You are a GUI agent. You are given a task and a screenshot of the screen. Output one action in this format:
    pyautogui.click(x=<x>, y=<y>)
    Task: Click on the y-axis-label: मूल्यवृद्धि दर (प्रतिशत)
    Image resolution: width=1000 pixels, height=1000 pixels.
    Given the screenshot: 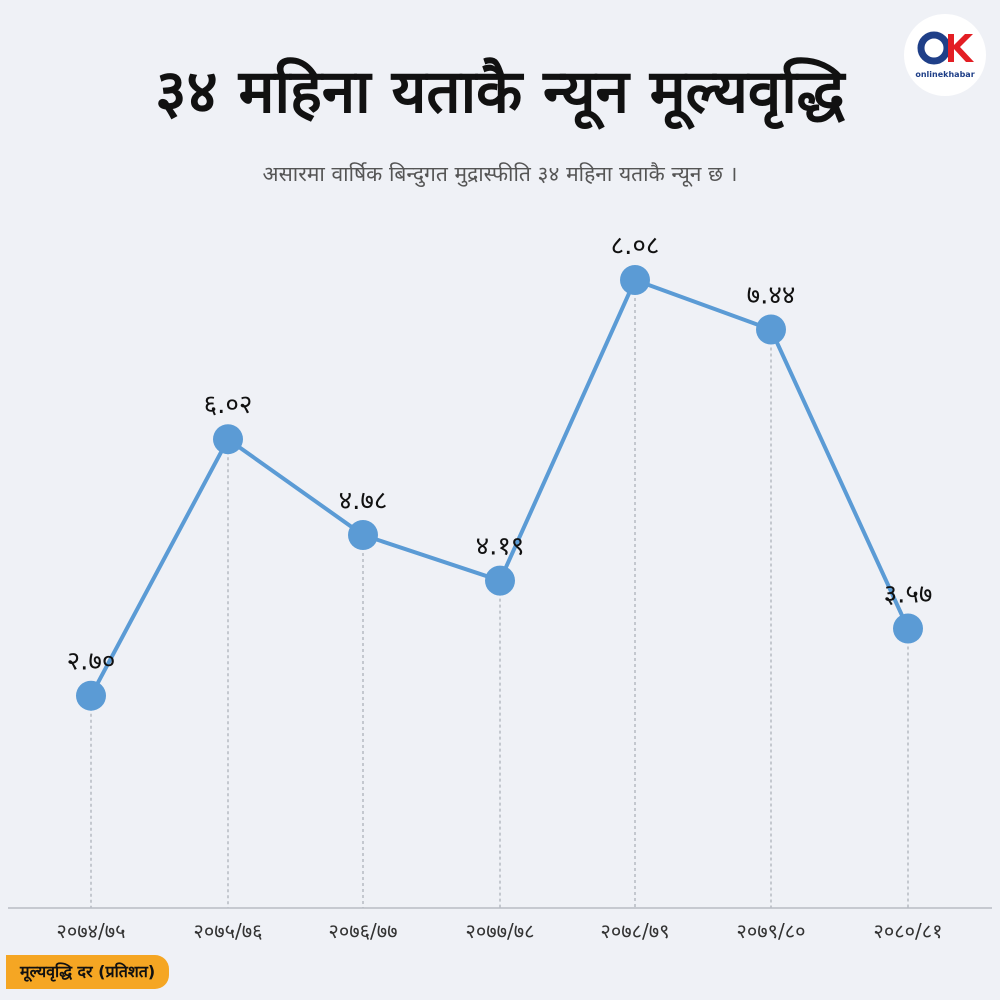 What is the action you would take?
    pyautogui.click(x=88, y=972)
    